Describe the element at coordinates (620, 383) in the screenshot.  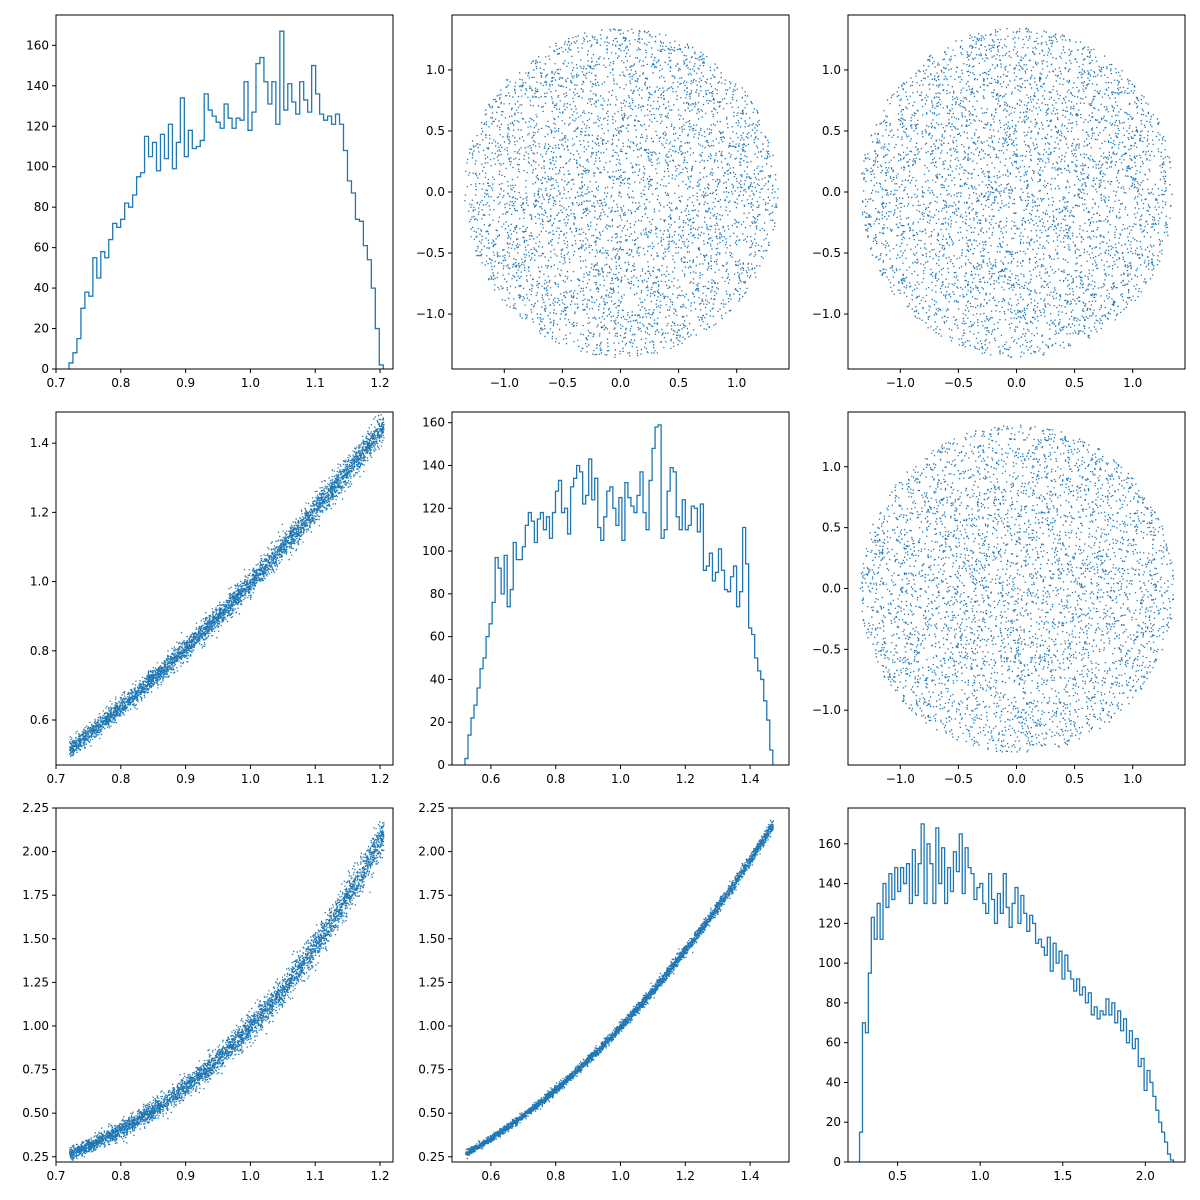
I see `x-tick-label: 0.0` at that location.